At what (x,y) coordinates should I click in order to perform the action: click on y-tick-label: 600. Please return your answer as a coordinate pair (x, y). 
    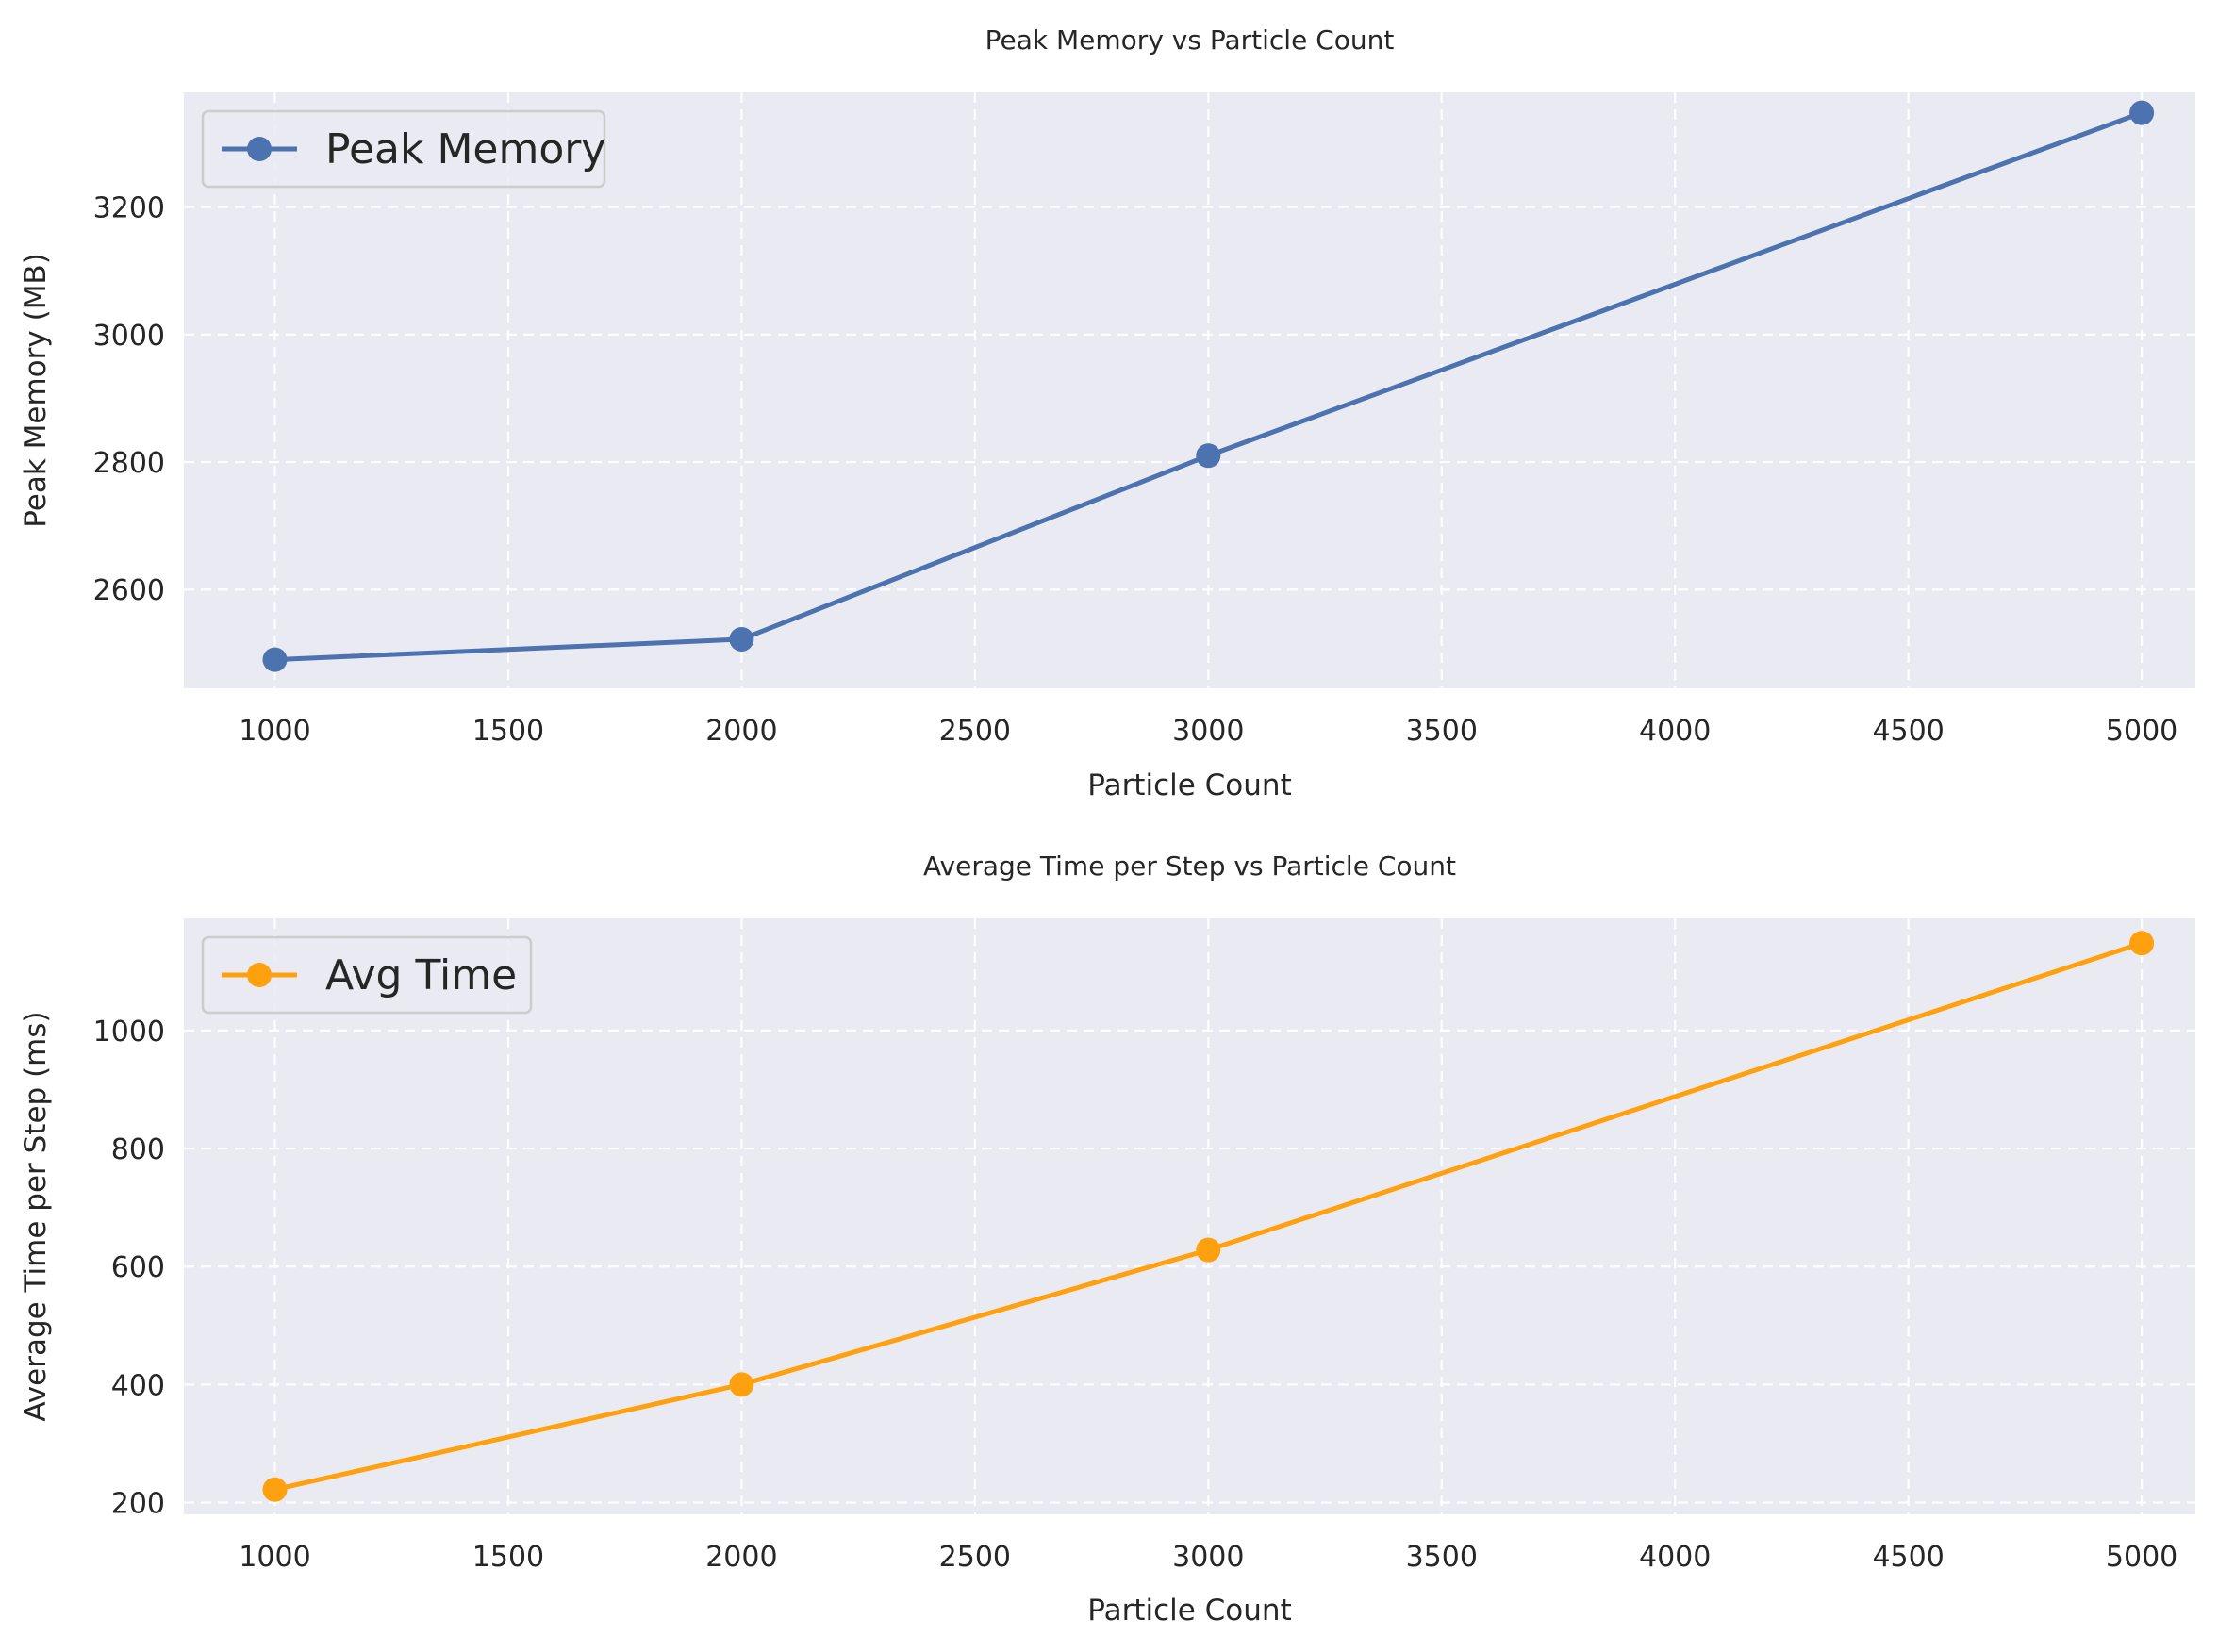
    Looking at the image, I should click on (138, 1267).